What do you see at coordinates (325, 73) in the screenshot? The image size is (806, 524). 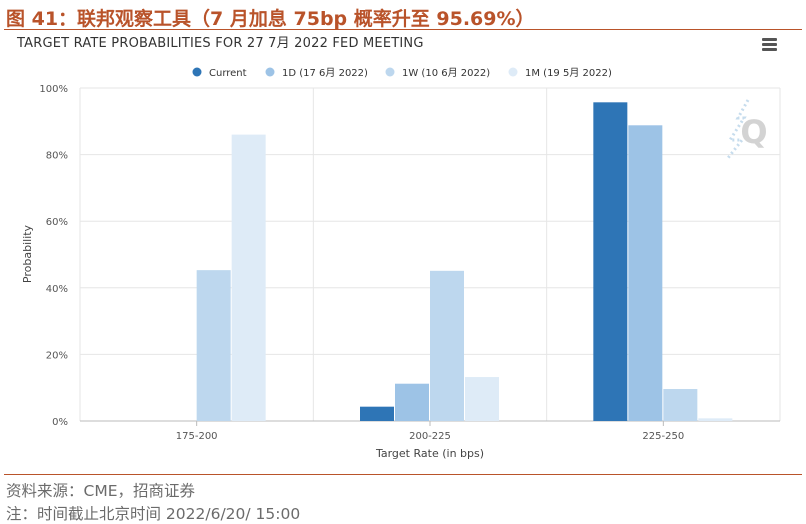 I see `legend-label: 1D (17 6月 2022)` at bounding box center [325, 73].